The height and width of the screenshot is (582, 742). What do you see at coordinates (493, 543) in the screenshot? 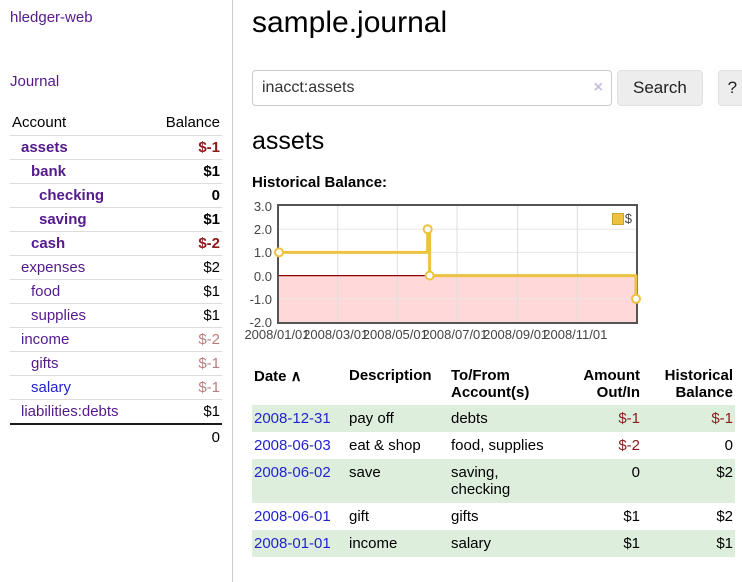
I see `transaction-row: 2008-01-01 income salary $1 $1` at bounding box center [493, 543].